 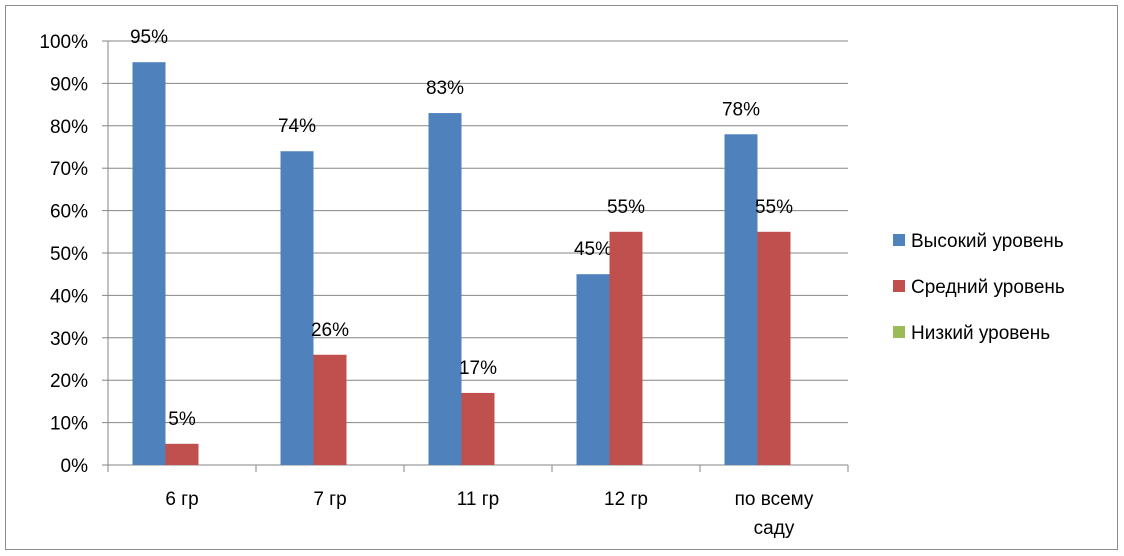 What do you see at coordinates (987, 241) in the screenshot?
I see `legend-label-0: Высокий уровень` at bounding box center [987, 241].